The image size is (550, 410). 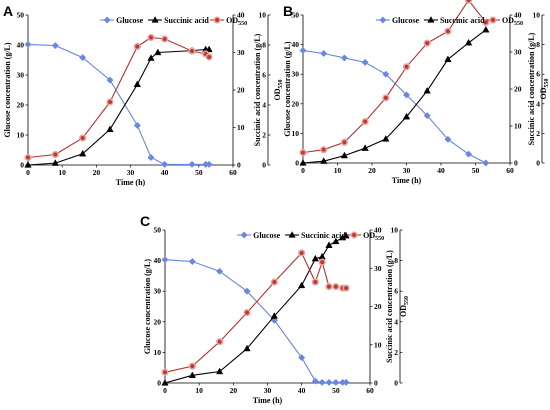 I want to click on x-tick-label: 0, so click(x=28, y=172).